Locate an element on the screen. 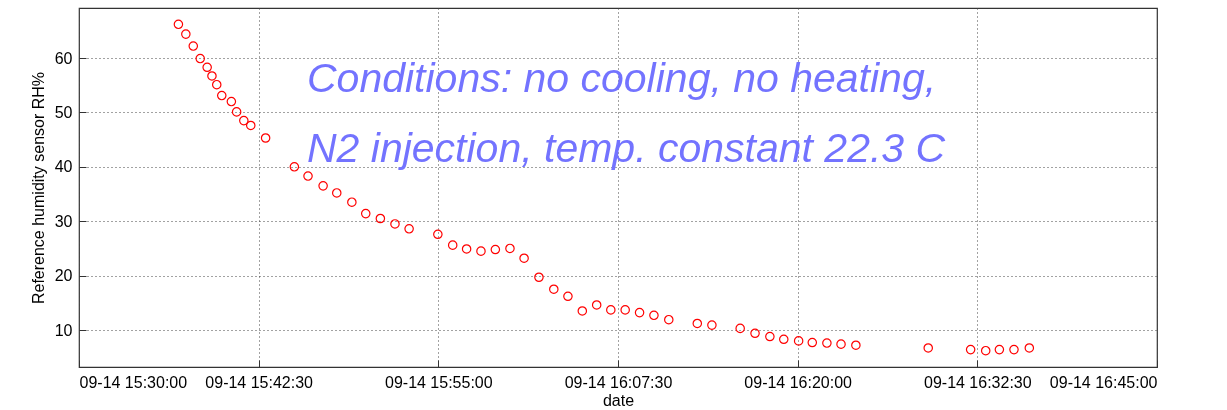 The height and width of the screenshot is (410, 1227). x-tick-label: 09-14 16:32:30 is located at coordinates (978, 382).